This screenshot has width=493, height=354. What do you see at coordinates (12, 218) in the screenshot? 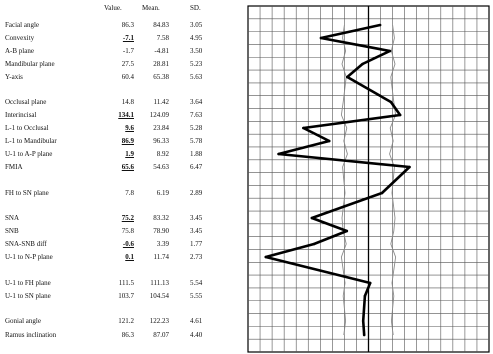
I see `row-label: SNA` at bounding box center [12, 218].